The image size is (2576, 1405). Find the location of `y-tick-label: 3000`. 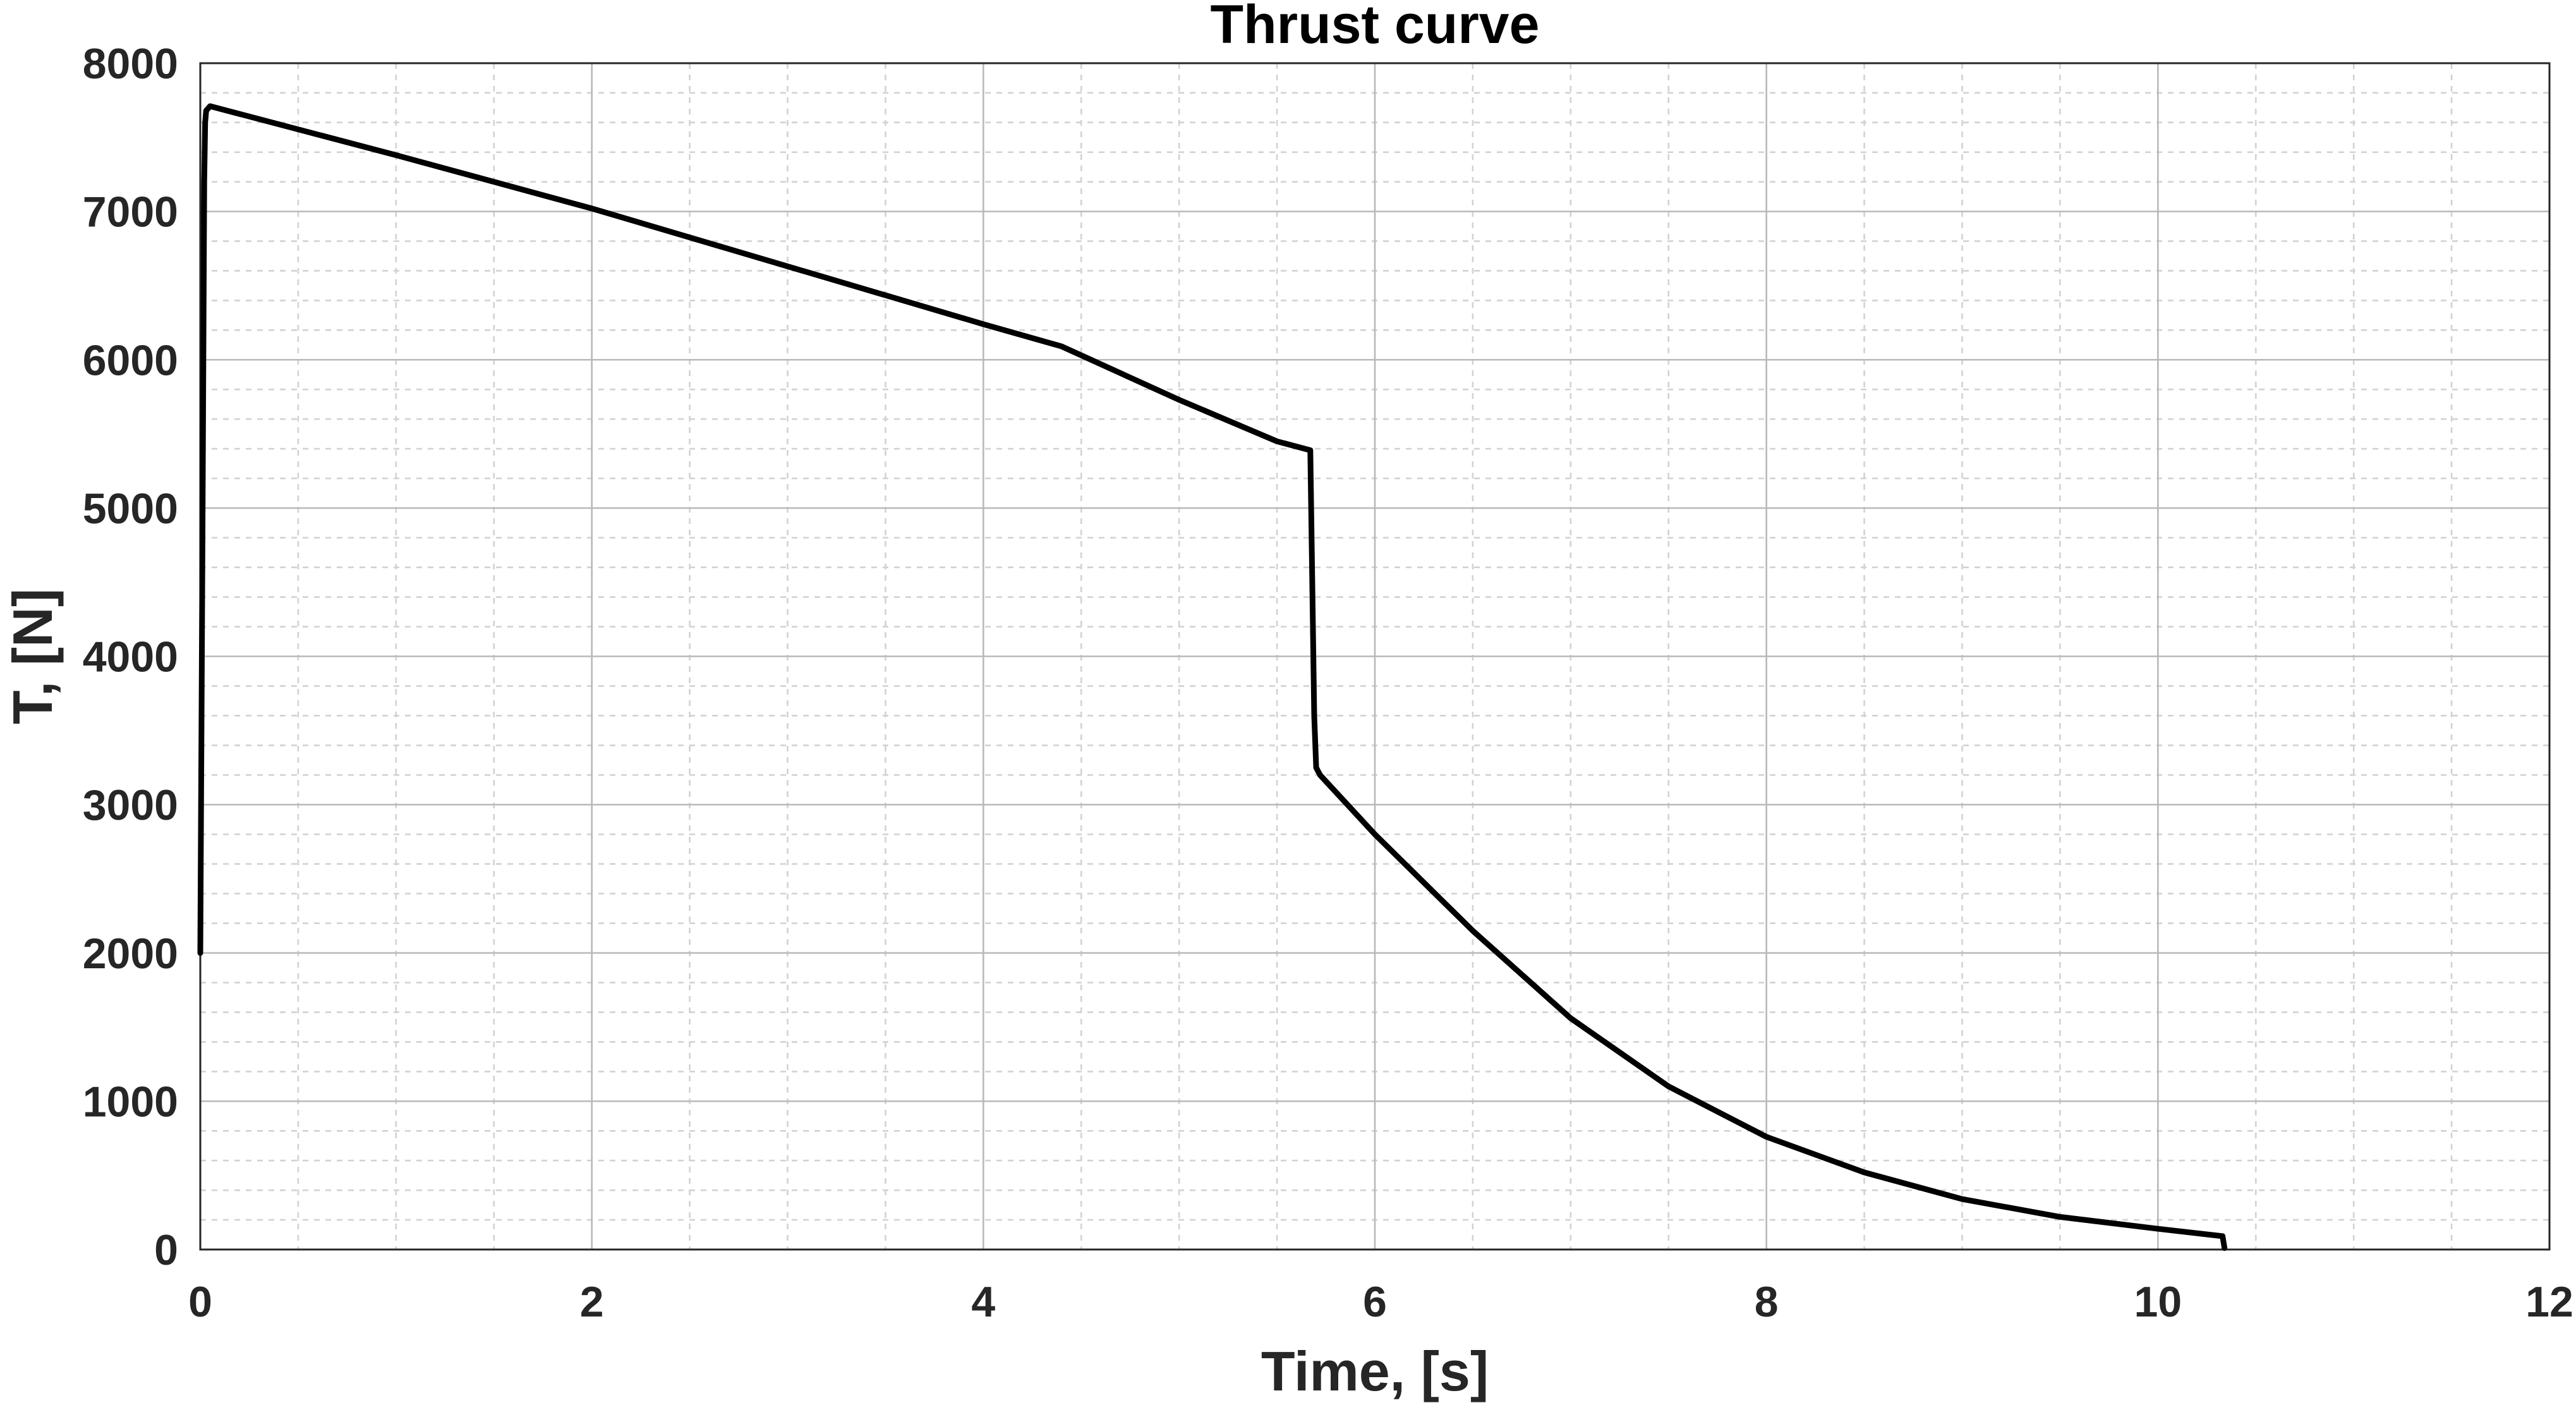

y-tick-label: 3000 is located at coordinates (130, 805).